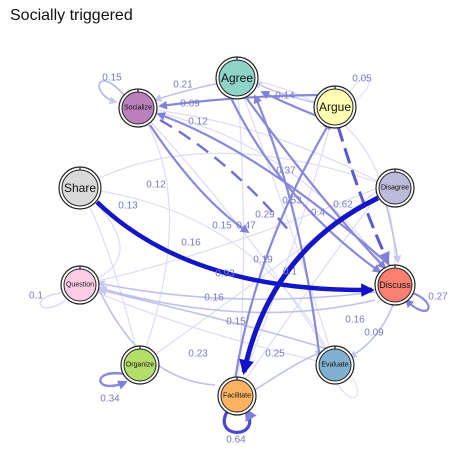 Image resolution: width=474 pixels, height=474 pixels. I want to click on node-label: Question, so click(80, 285).